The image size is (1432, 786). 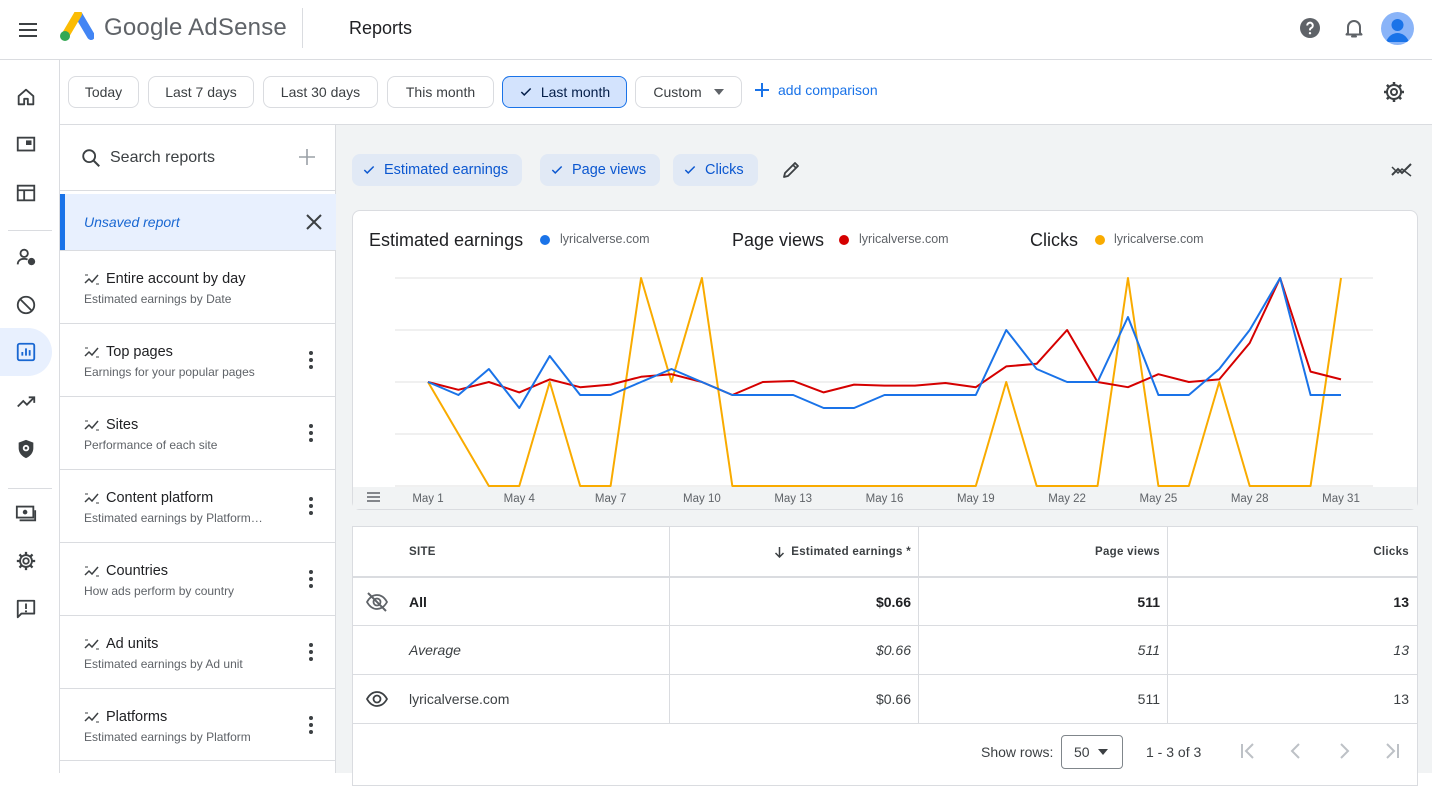 I want to click on visibility-off-icon, so click(x=377, y=602).